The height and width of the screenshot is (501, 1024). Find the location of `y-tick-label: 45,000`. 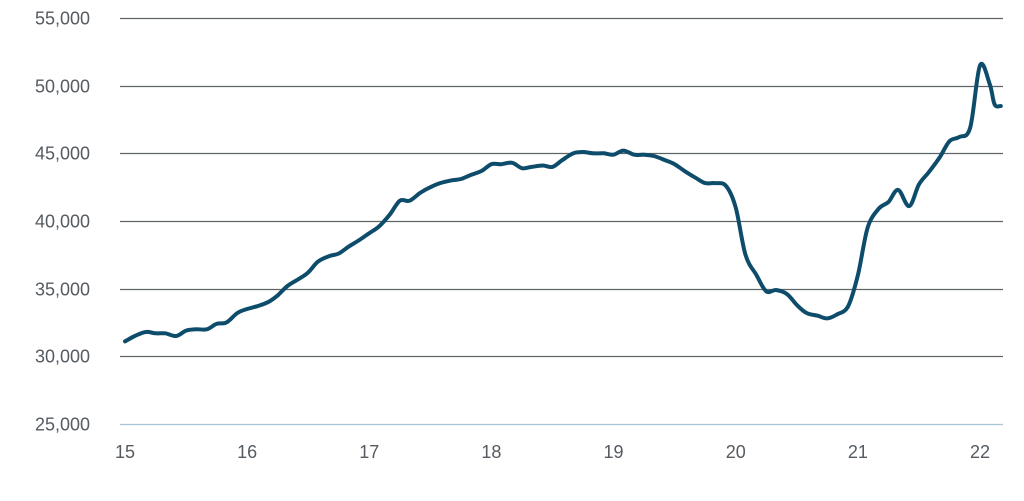

y-tick-label: 45,000 is located at coordinates (62, 154).